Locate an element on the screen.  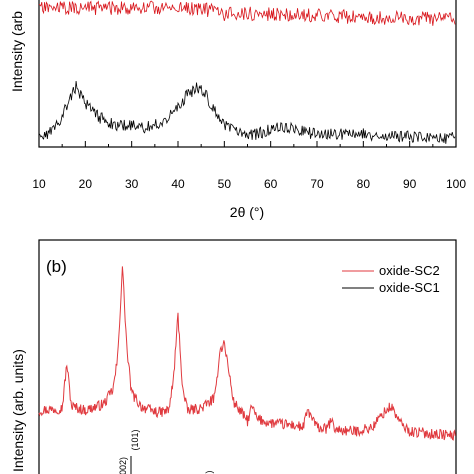
peak-annotations: (101) 002) ) is located at coordinates (166, 451).